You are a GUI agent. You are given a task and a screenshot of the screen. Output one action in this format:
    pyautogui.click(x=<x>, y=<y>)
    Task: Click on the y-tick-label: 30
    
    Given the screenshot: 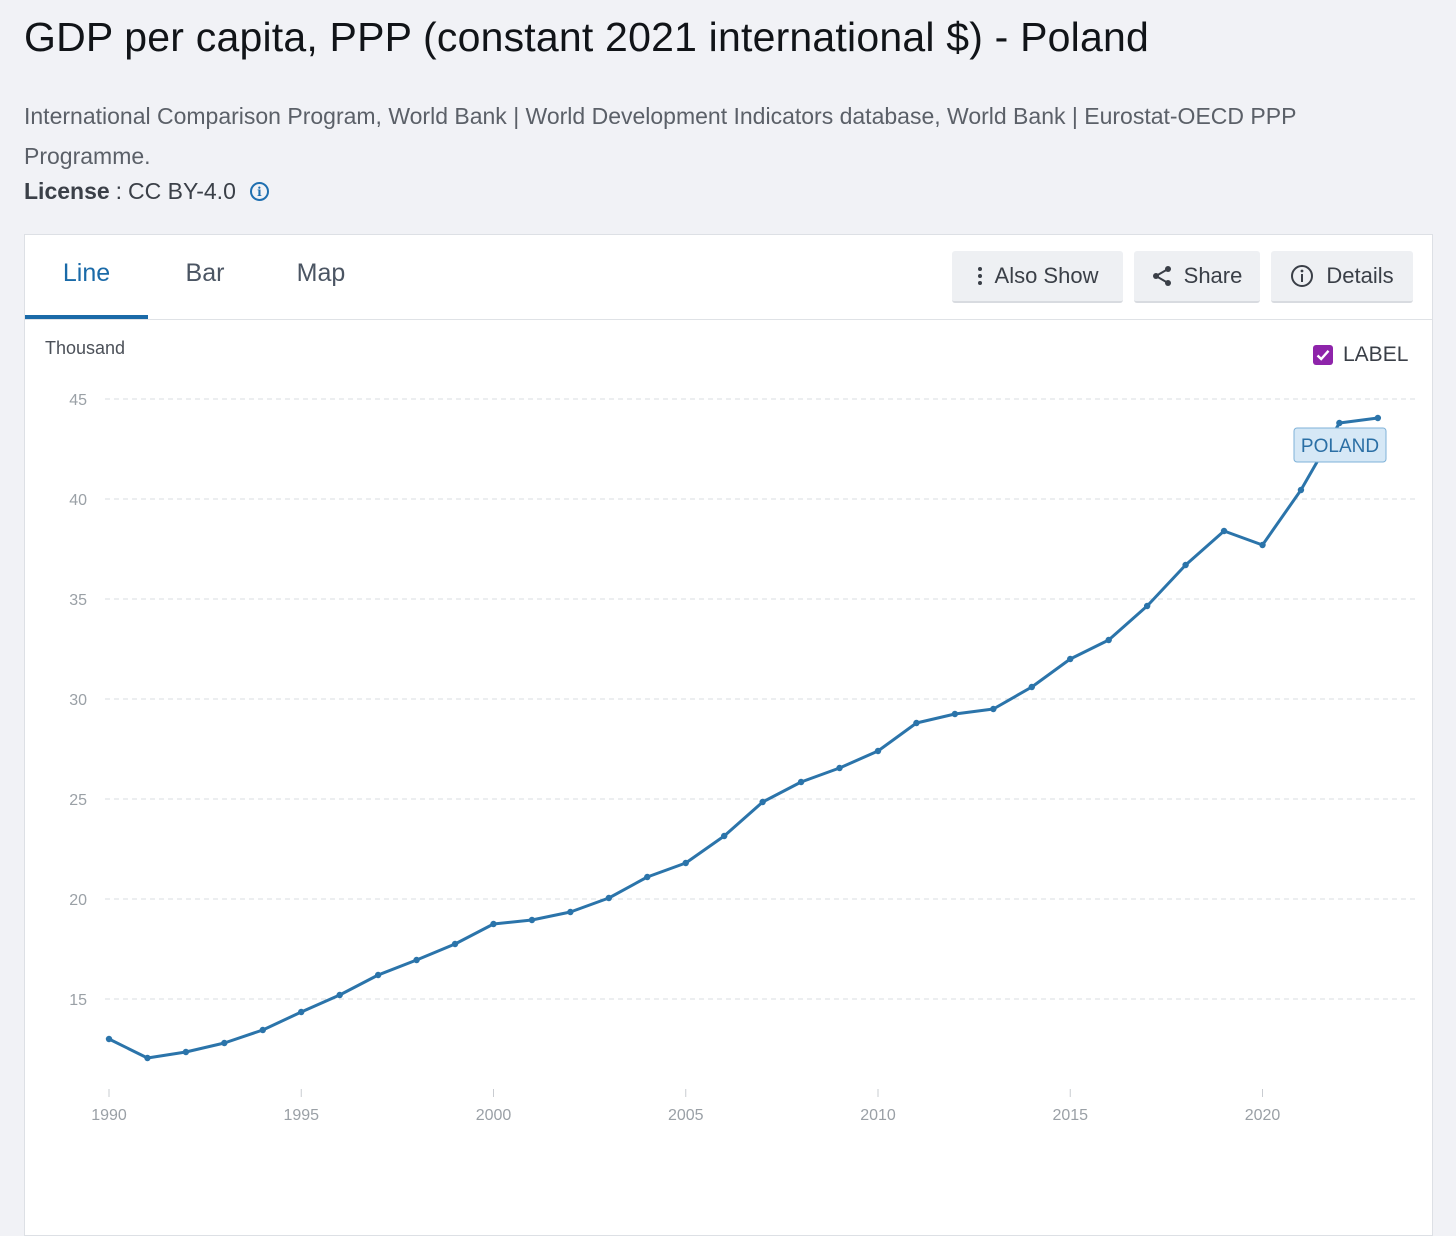 What is the action you would take?
    pyautogui.click(x=78, y=700)
    